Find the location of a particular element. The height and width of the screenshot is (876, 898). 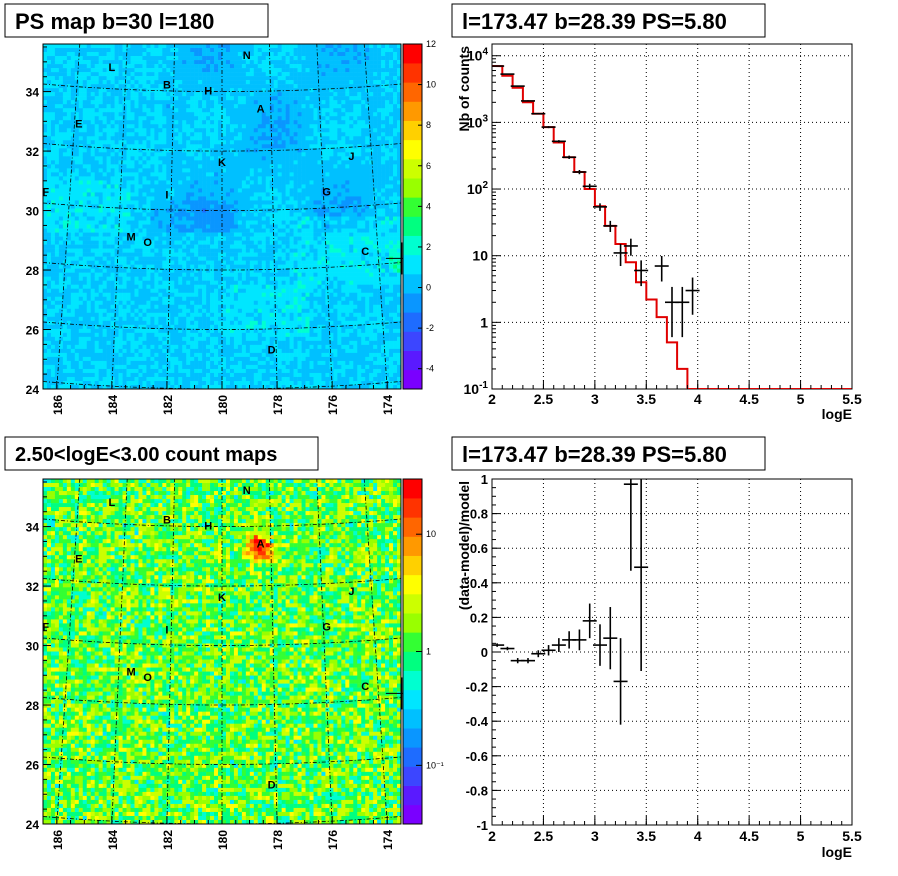

source-label-c: C is located at coordinates (365, 252).